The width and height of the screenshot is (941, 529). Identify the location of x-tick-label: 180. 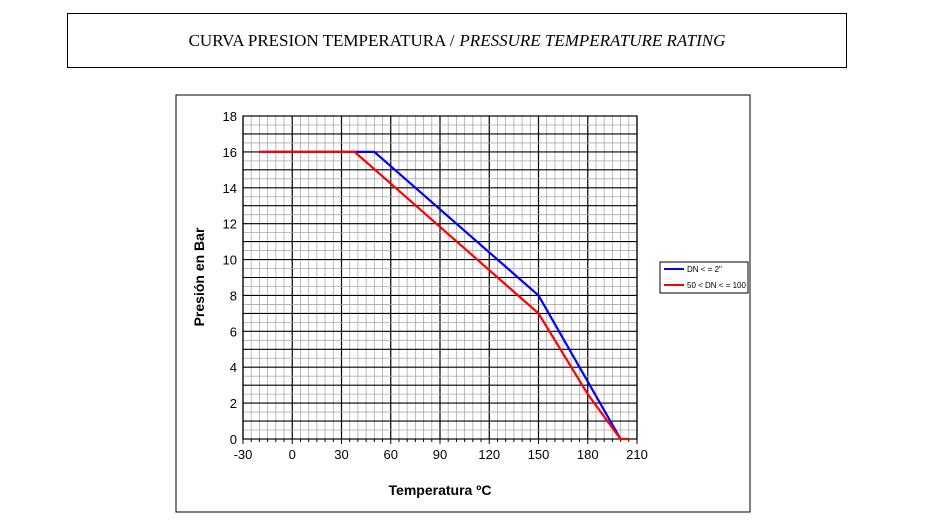
(588, 454).